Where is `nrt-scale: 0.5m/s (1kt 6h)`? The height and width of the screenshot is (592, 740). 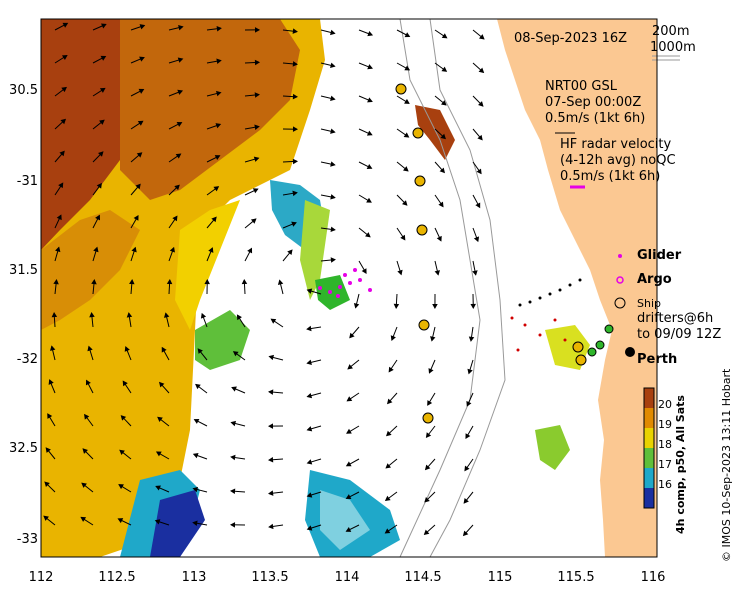
nrt-scale: 0.5m/s (1kt 6h) is located at coordinates (595, 118).